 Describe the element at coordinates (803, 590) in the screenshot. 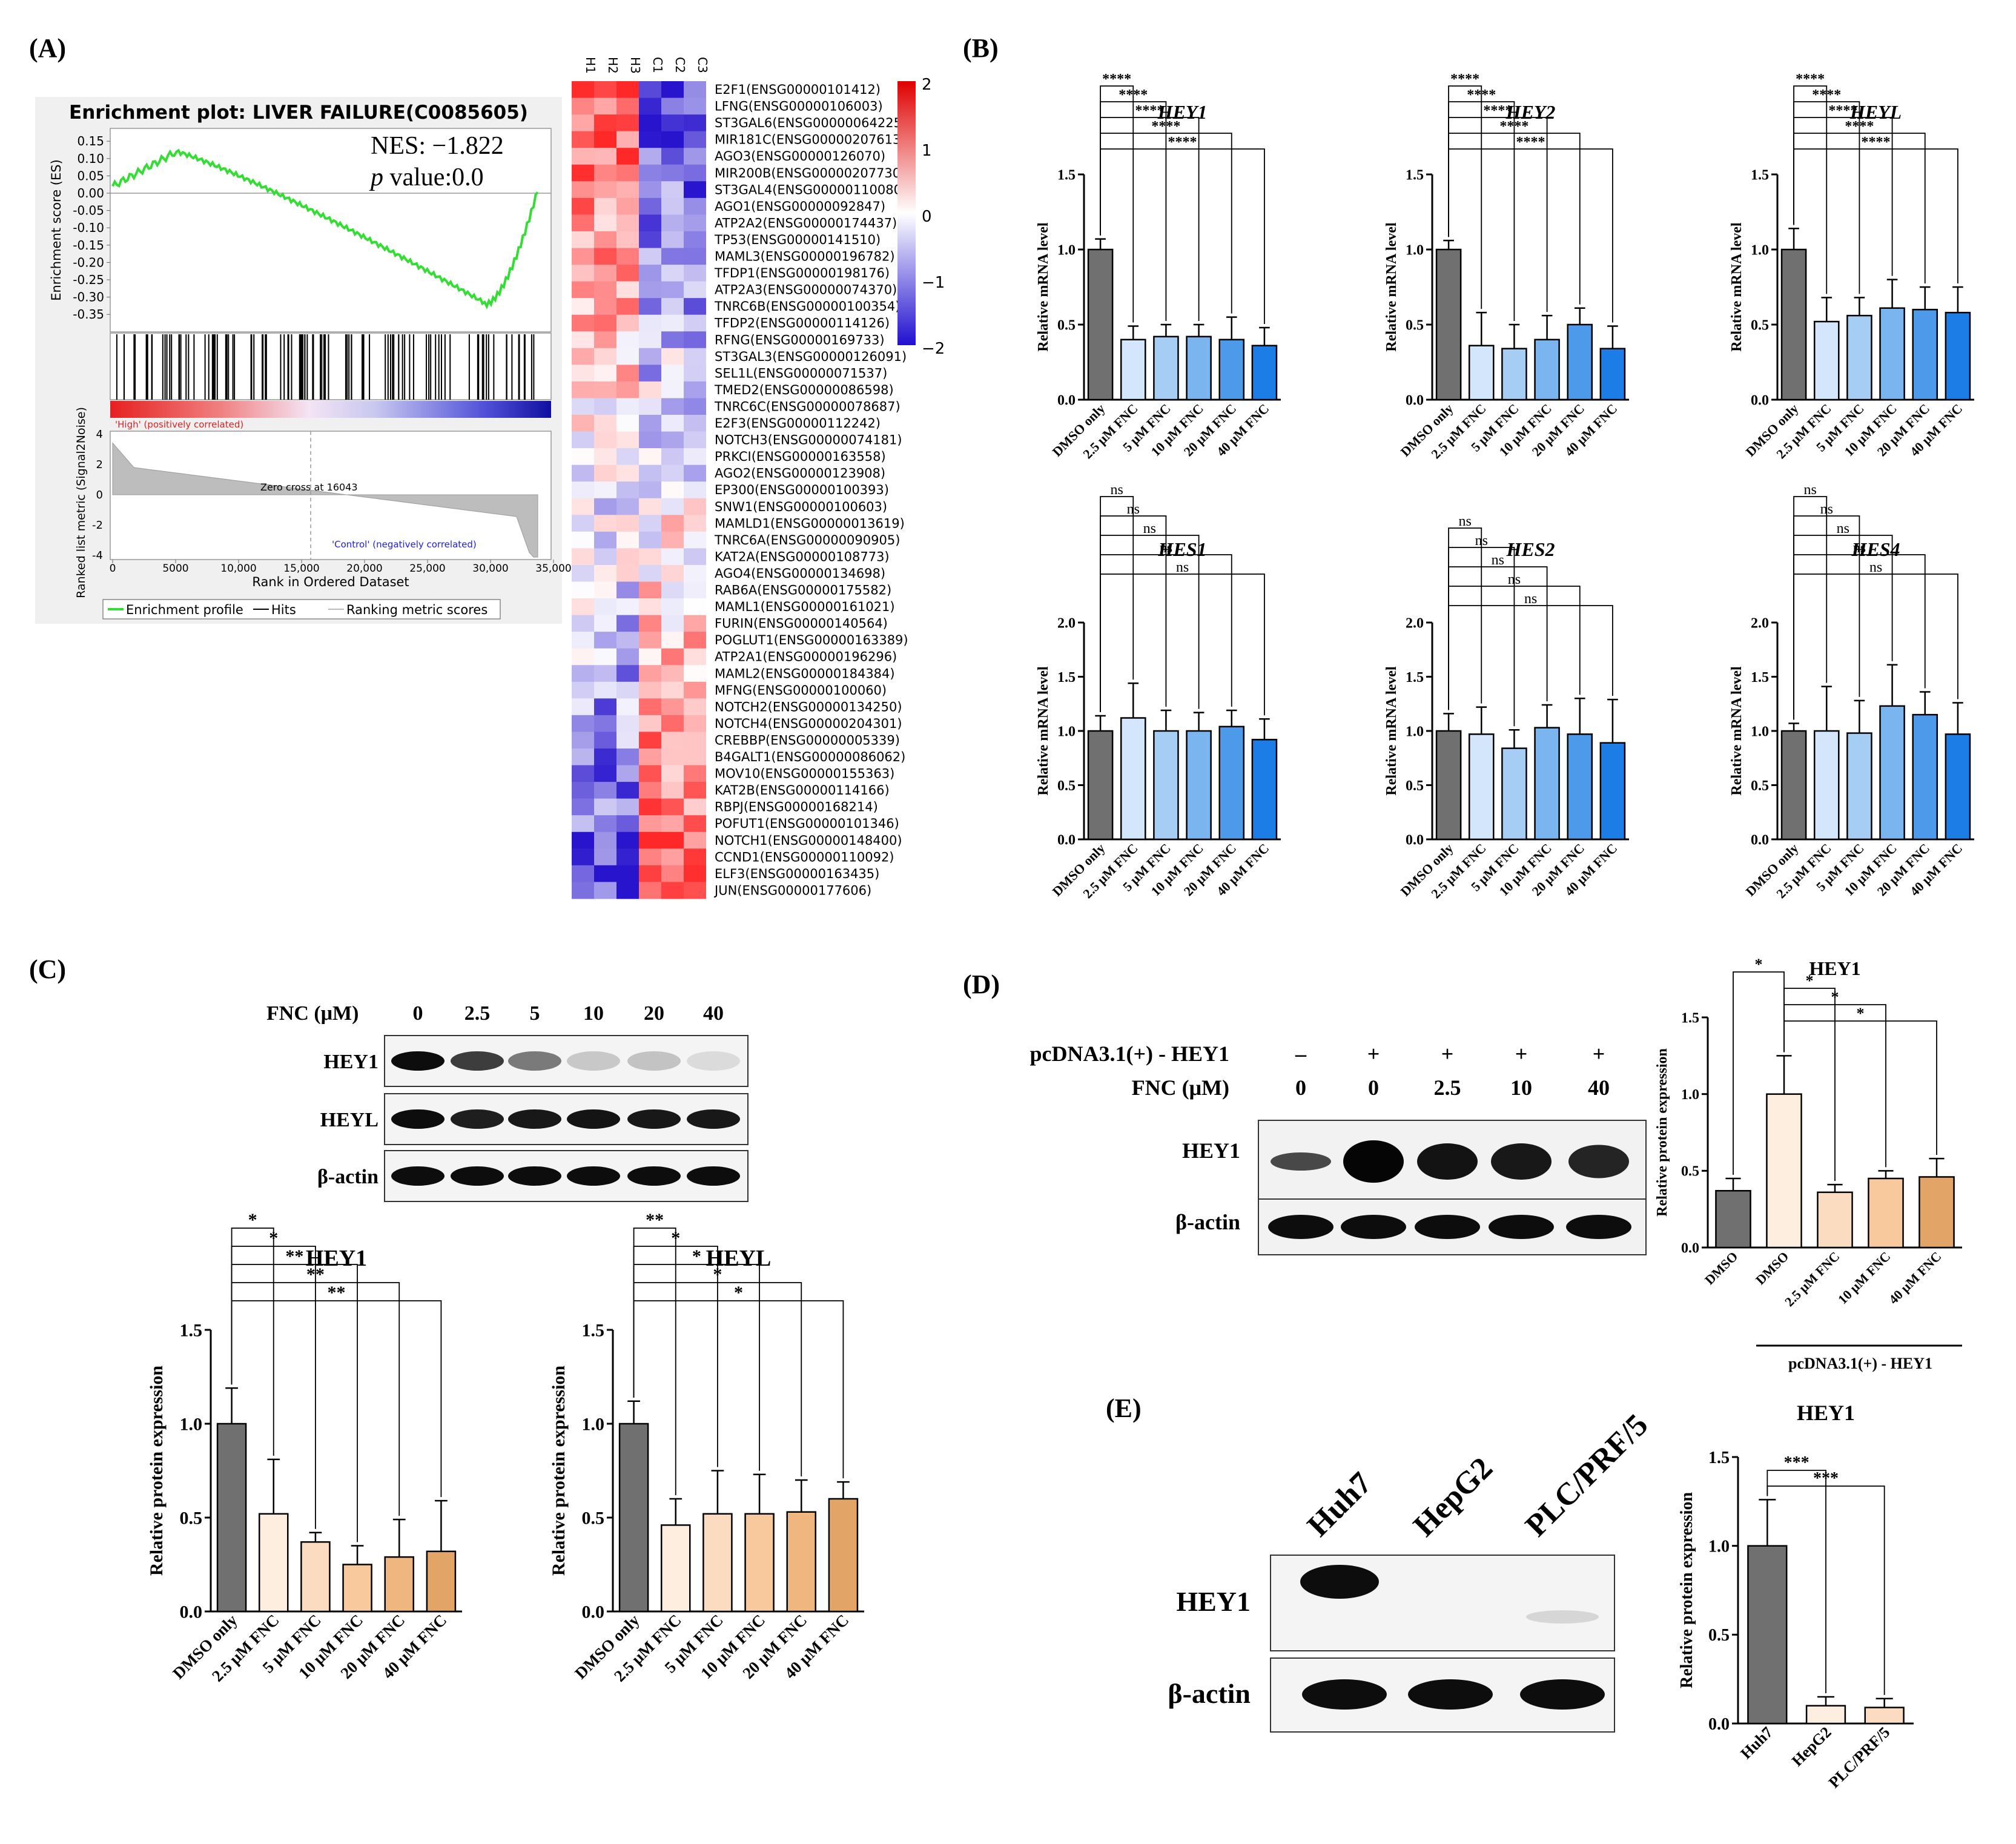

I see `heatmap-gene-label: RAB6A(ENSG00000175582)` at that location.